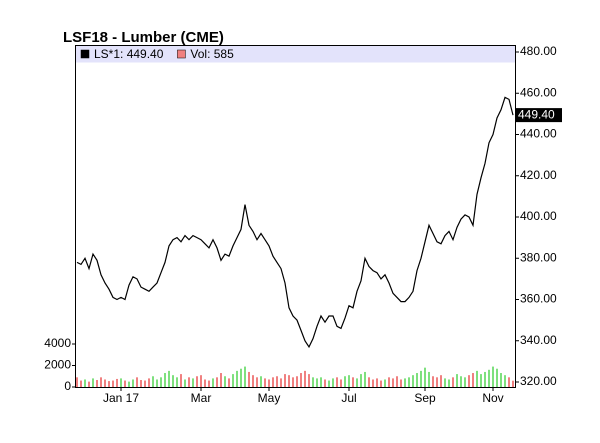  What do you see at coordinates (538, 340) in the screenshot?
I see `y-tick-label: 340.00` at bounding box center [538, 340].